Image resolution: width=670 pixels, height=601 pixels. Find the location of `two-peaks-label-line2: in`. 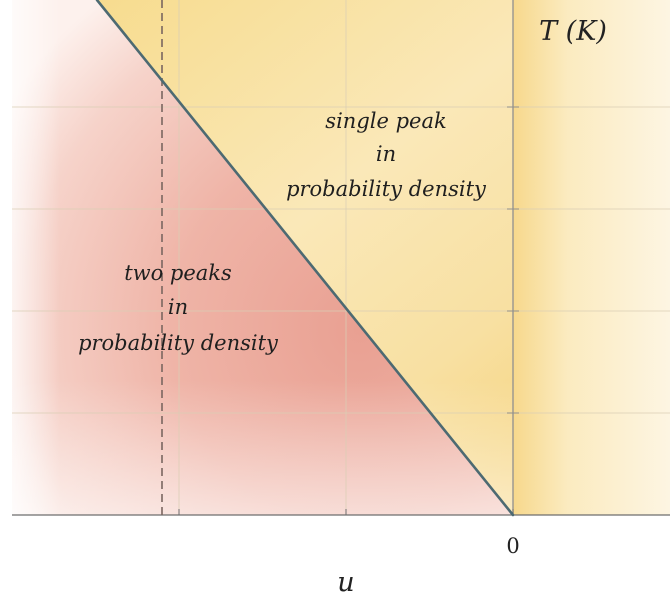

two-peaks-label-line2: in is located at coordinates (178, 307).